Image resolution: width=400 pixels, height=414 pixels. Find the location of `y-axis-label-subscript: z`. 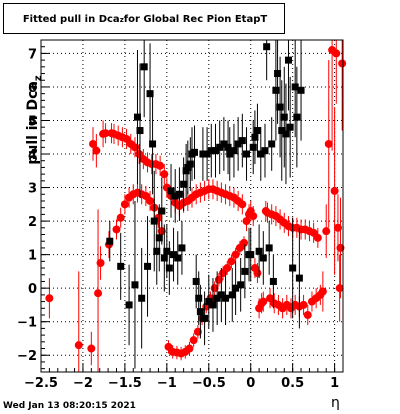

y-axis-label-subscript: z is located at coordinates (38, 78).